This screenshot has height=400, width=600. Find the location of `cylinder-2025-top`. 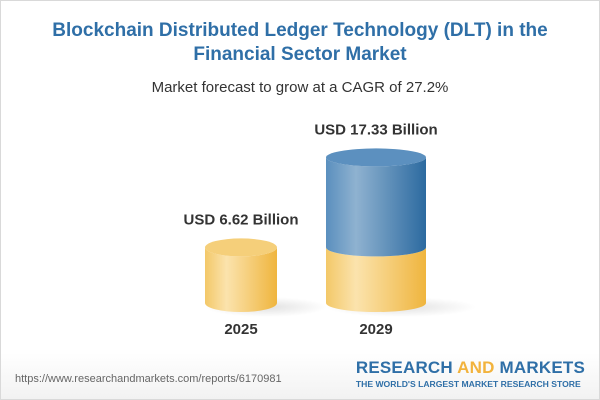

cylinder-2025-top is located at coordinates (241, 247).